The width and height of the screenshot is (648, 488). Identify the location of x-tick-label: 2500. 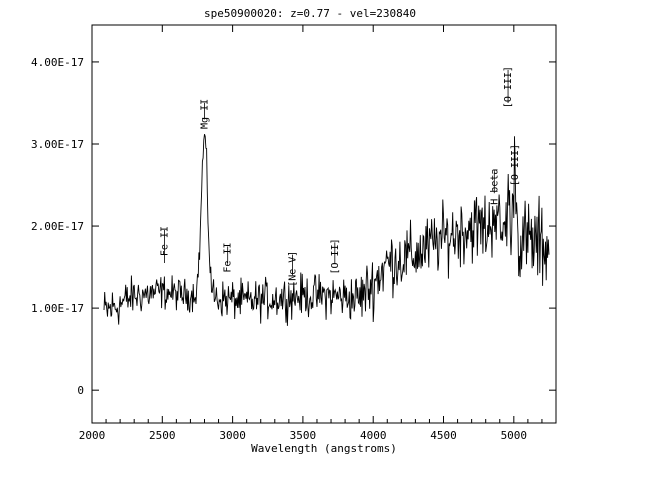
(162, 435).